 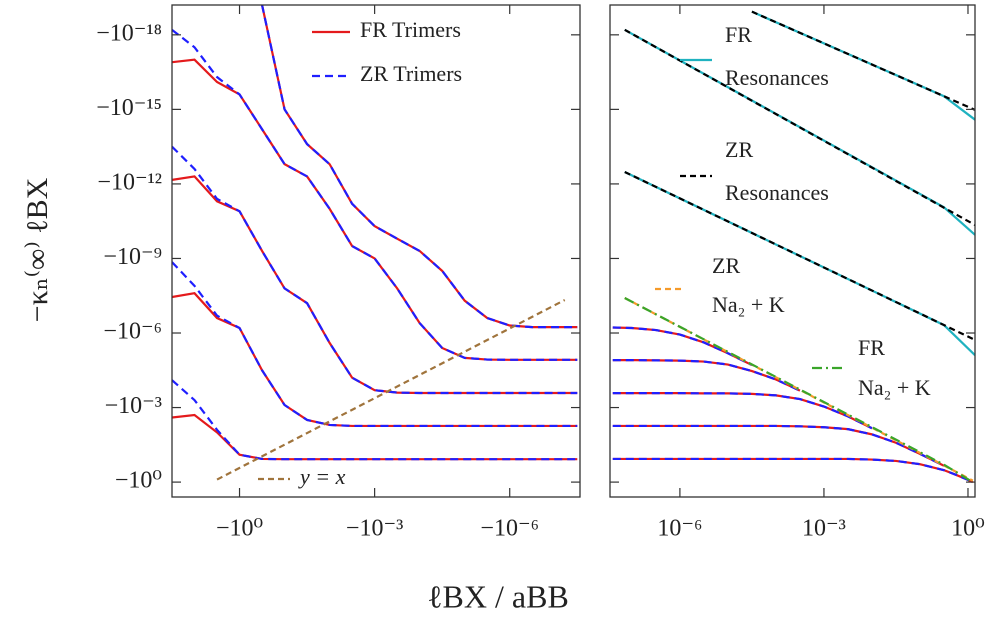 What do you see at coordinates (322, 476) in the screenshot?
I see `legend-label: y = x` at bounding box center [322, 476].